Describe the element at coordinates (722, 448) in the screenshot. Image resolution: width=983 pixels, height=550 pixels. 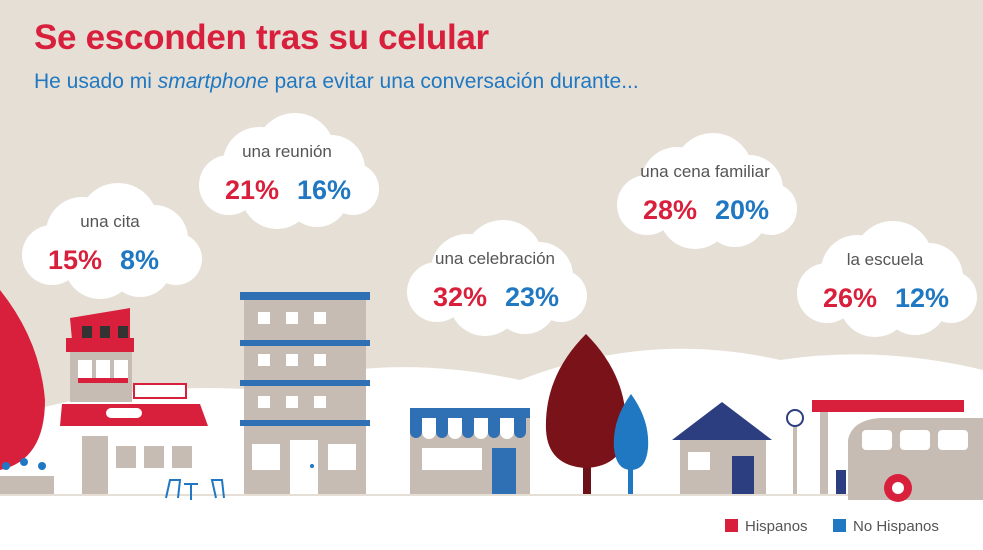
I see `navy-house` at that location.